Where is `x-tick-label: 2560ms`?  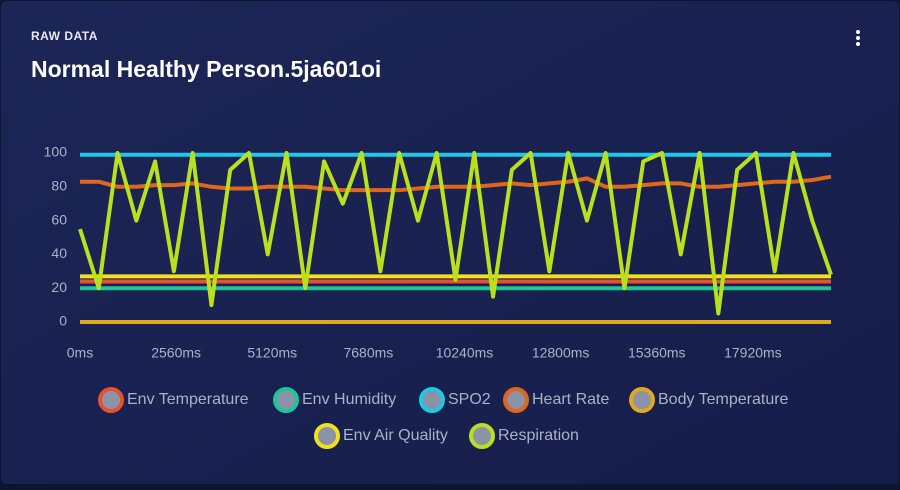 x-tick-label: 2560ms is located at coordinates (176, 353).